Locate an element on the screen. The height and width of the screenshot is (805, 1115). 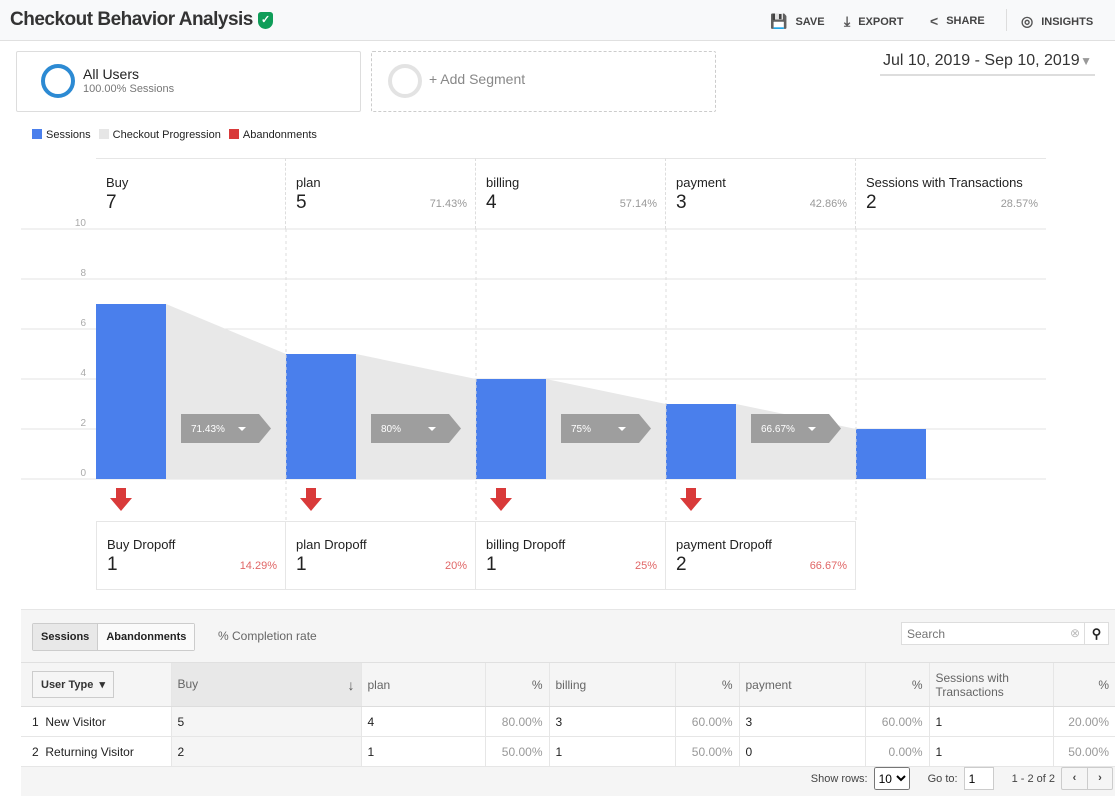
dropoff-name: plan Dropoff is located at coordinates (331, 544).